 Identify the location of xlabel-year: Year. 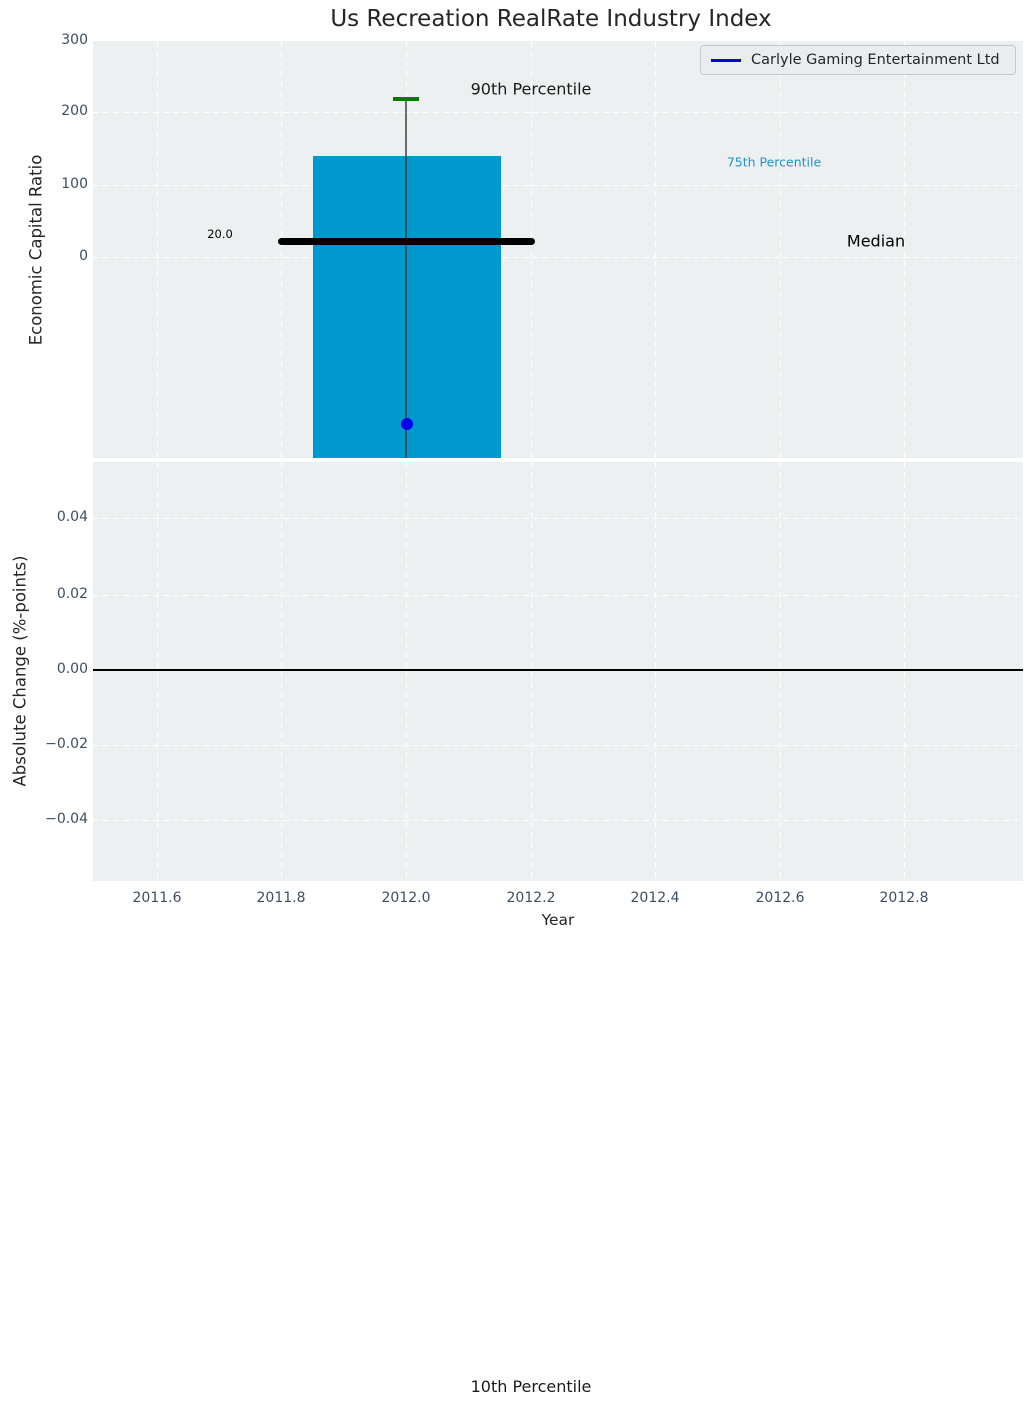
(558, 920).